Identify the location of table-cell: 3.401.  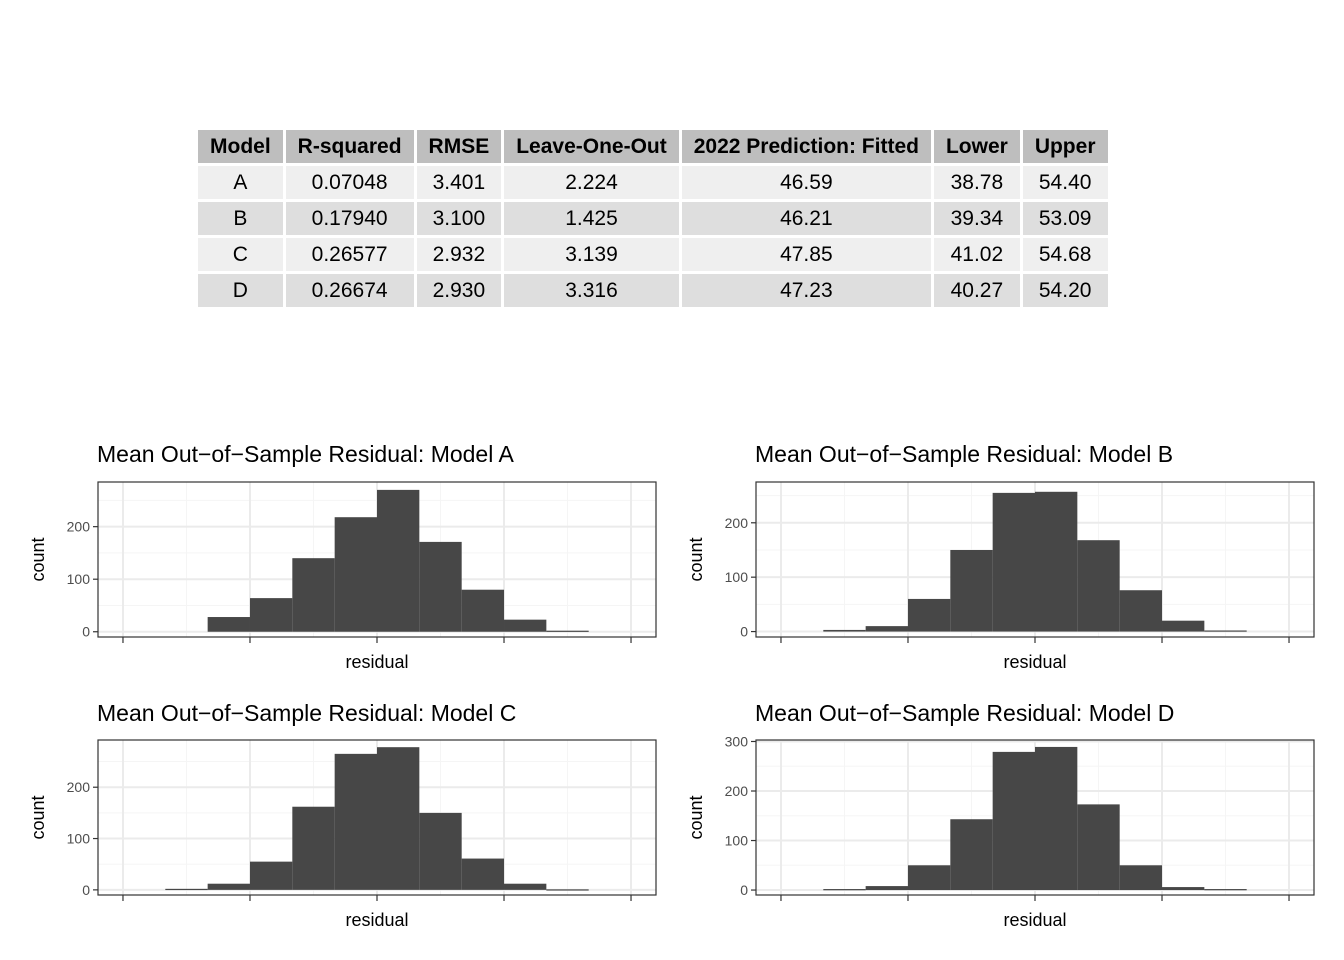
(459, 182).